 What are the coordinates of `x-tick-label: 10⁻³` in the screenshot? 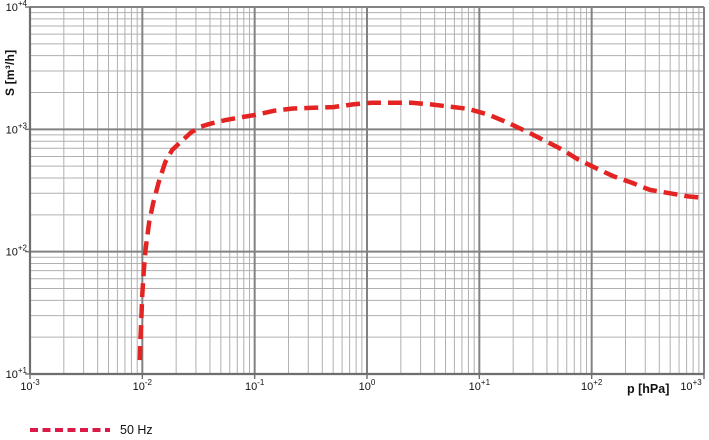 It's located at (30, 385).